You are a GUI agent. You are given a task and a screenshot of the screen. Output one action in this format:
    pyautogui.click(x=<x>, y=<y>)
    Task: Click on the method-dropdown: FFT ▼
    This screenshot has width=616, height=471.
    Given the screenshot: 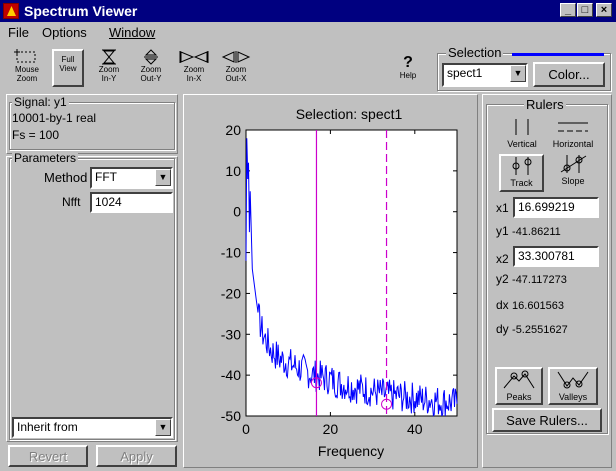 What is the action you would take?
    pyautogui.click(x=131, y=178)
    